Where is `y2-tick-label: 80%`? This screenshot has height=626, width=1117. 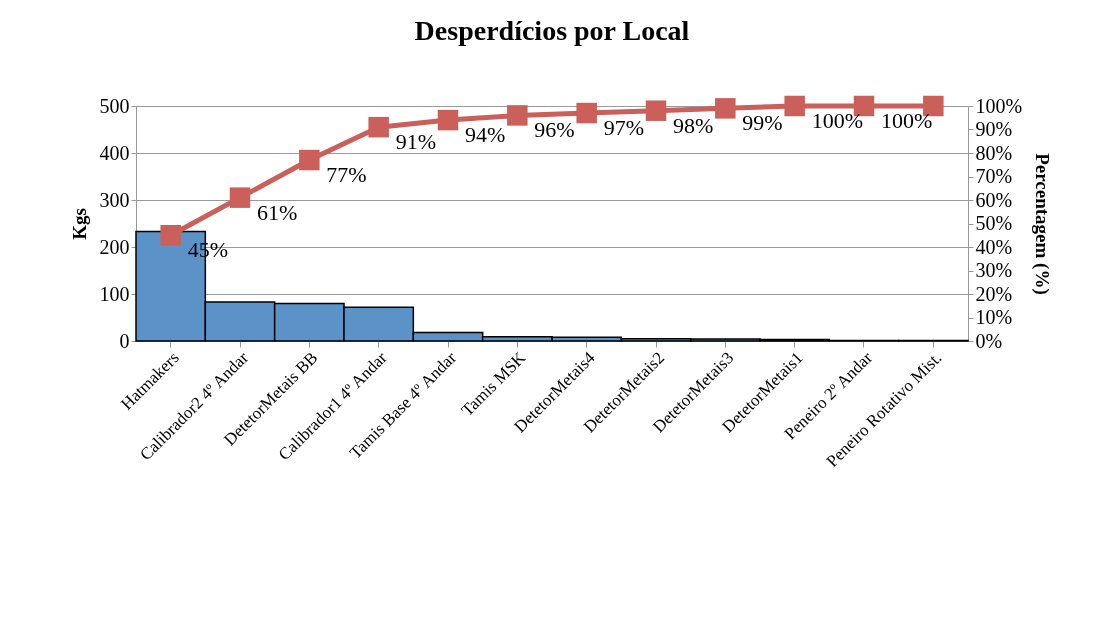 y2-tick-label: 80% is located at coordinates (994, 152).